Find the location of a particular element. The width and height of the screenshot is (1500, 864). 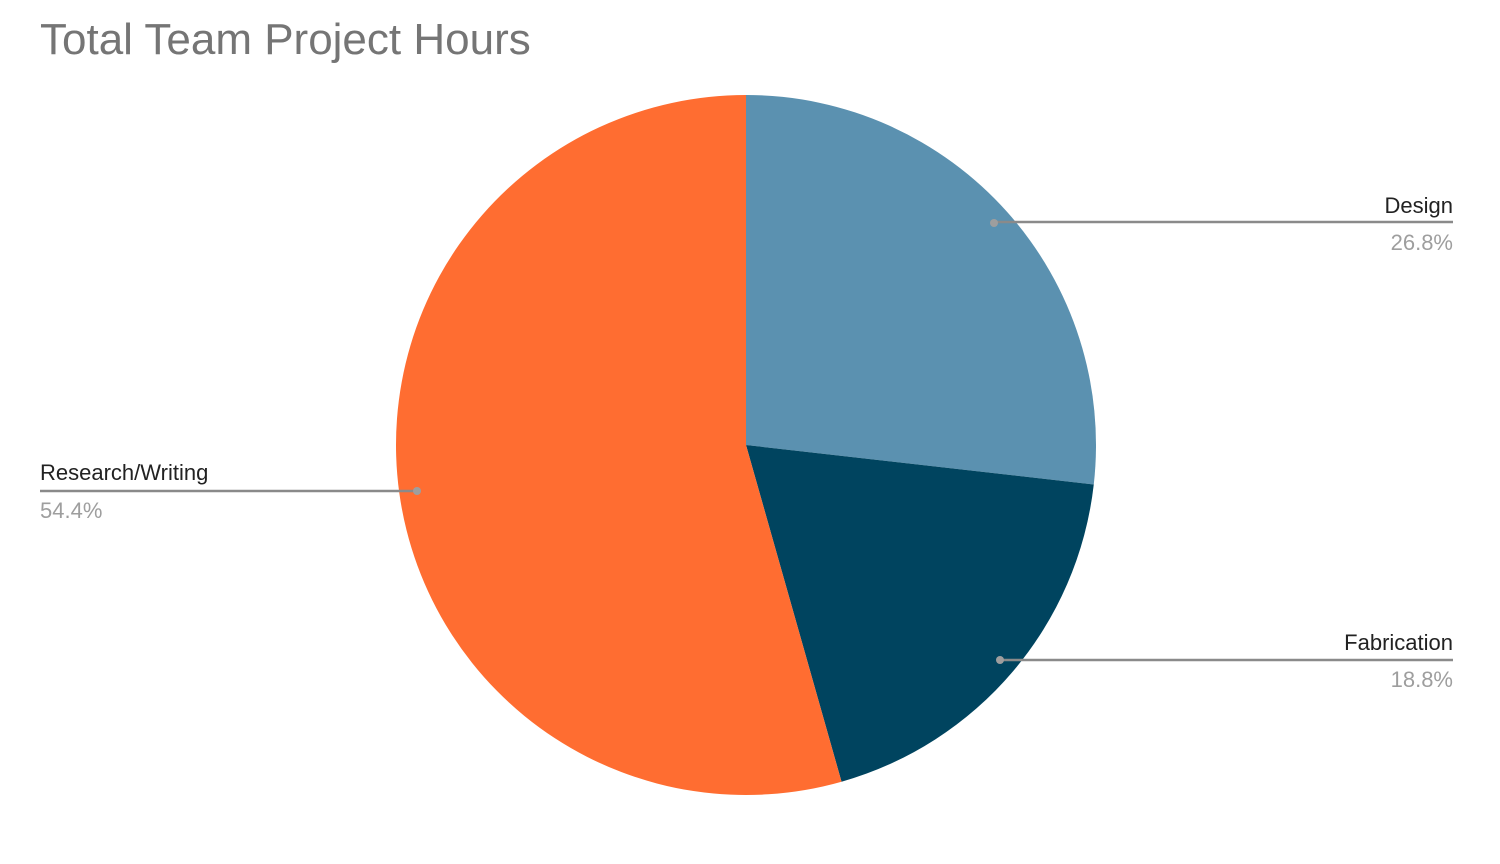

label-research-writing: Research/Writing is located at coordinates (124, 472).